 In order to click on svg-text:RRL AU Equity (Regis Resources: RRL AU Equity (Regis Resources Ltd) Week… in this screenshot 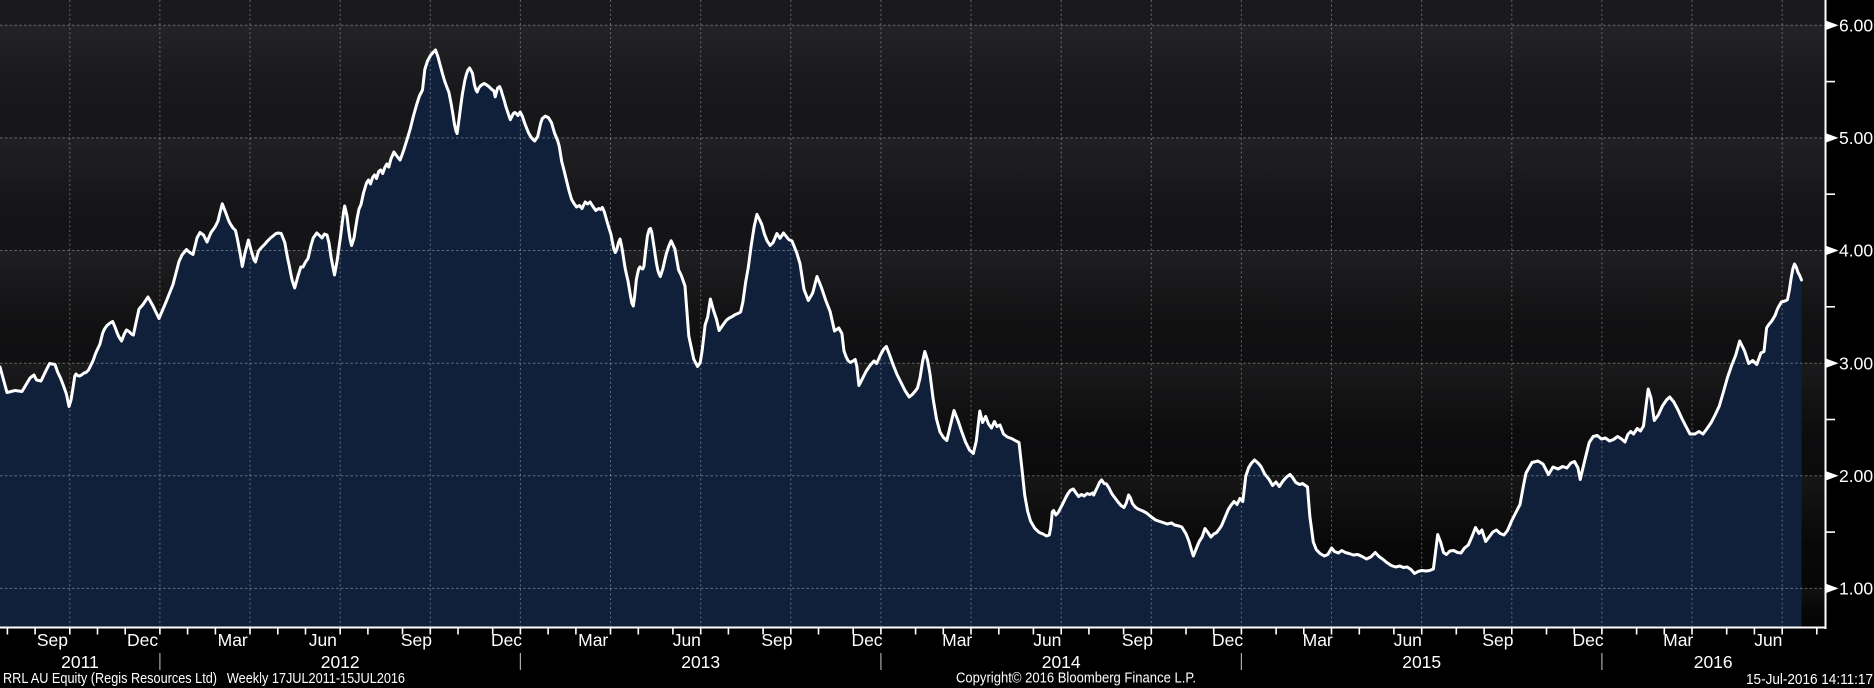, I will do `click(204, 679)`.